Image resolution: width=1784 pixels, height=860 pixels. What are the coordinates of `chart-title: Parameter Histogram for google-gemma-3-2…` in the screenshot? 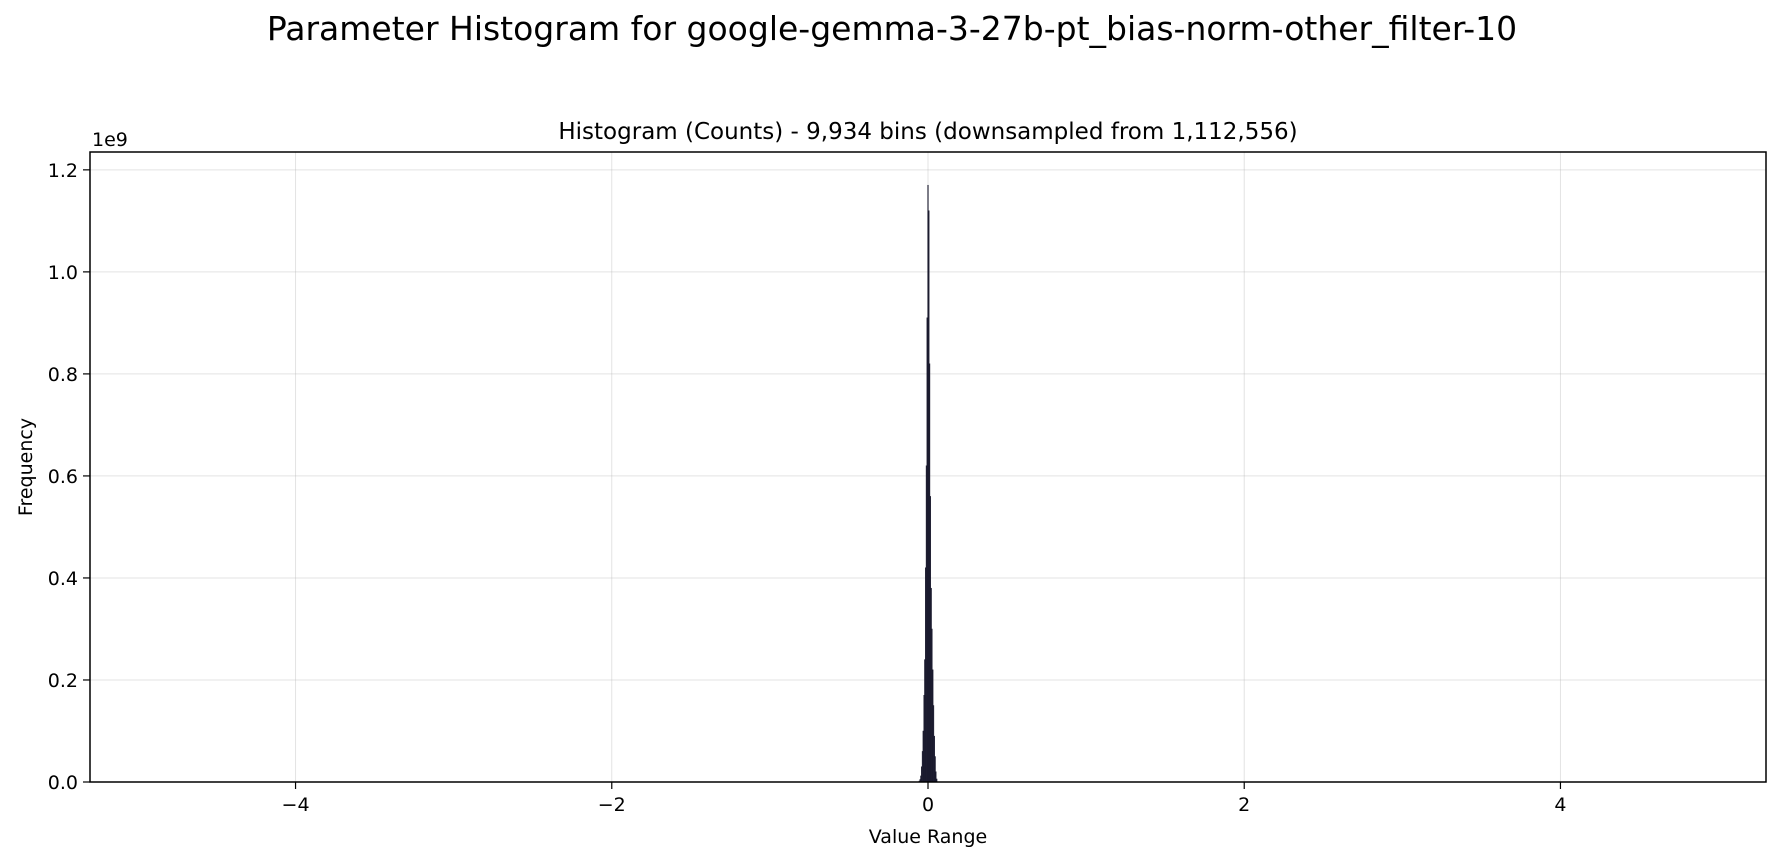 It's located at (892, 28).